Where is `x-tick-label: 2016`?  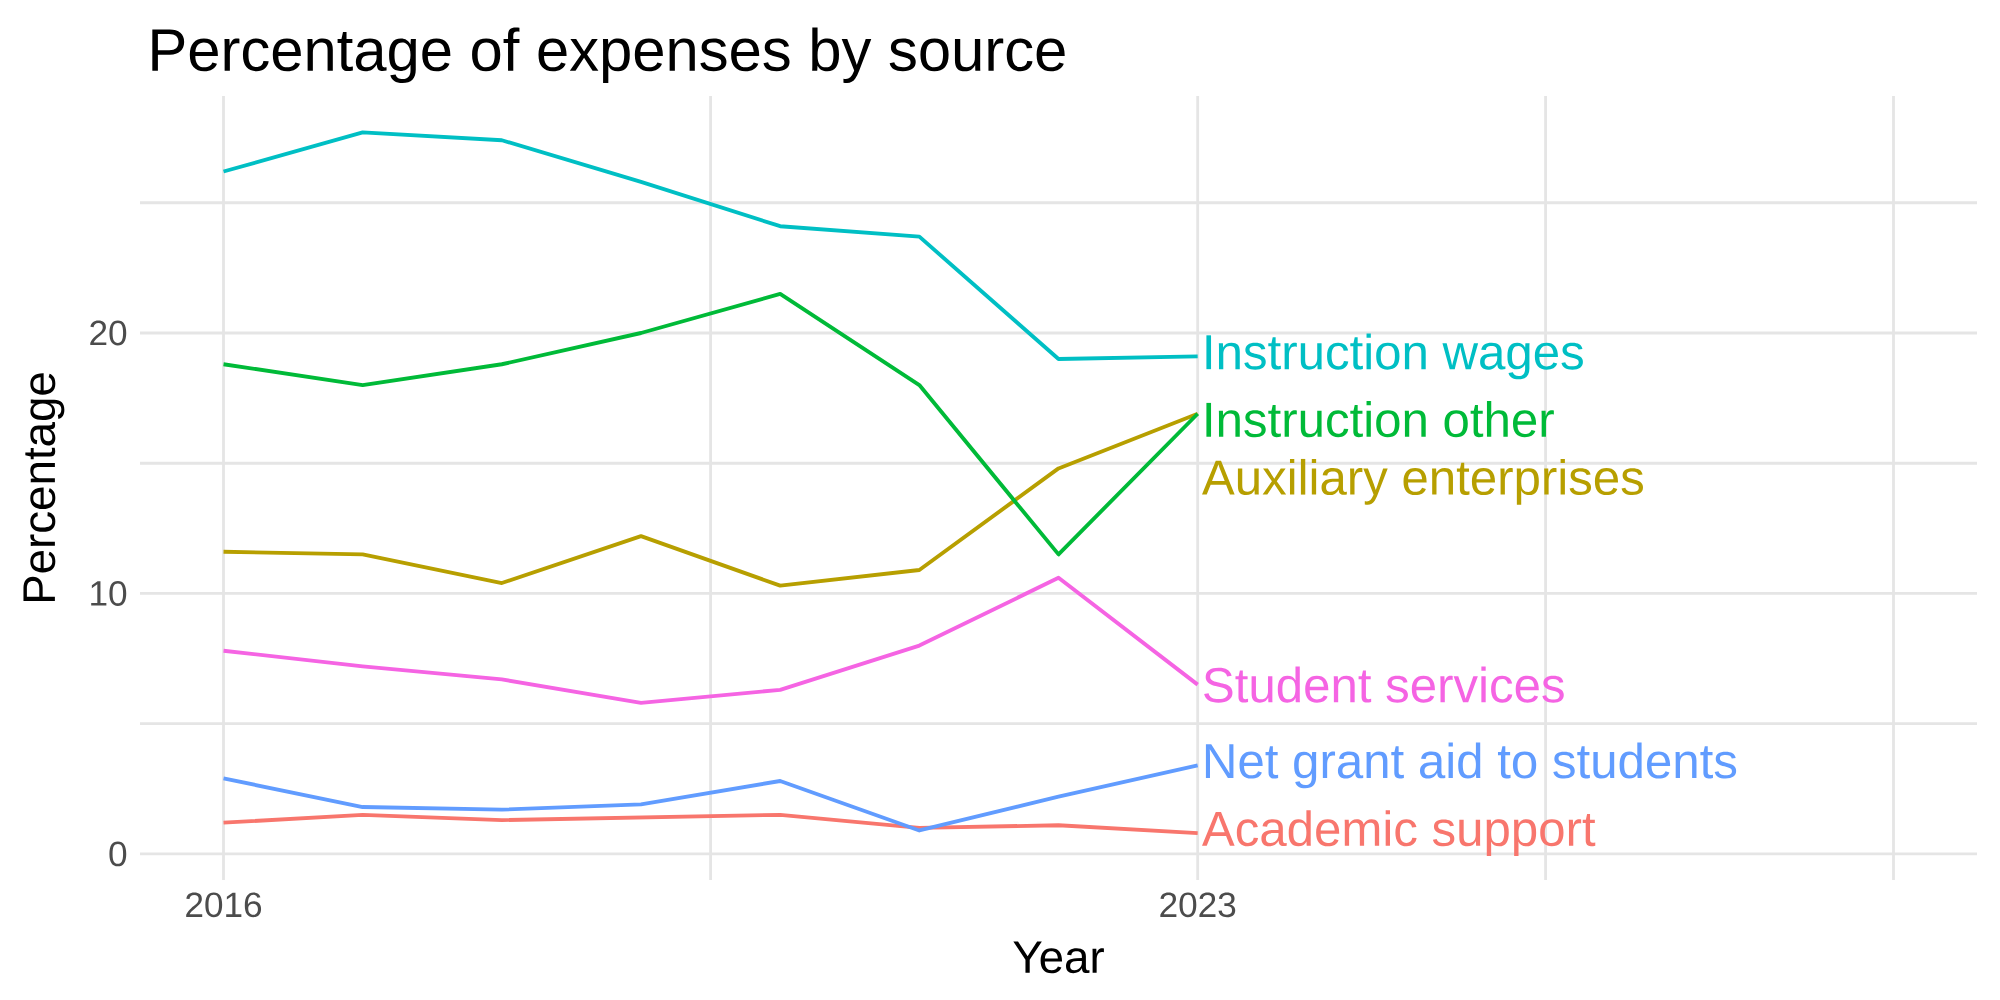 x-tick-label: 2016 is located at coordinates (224, 905).